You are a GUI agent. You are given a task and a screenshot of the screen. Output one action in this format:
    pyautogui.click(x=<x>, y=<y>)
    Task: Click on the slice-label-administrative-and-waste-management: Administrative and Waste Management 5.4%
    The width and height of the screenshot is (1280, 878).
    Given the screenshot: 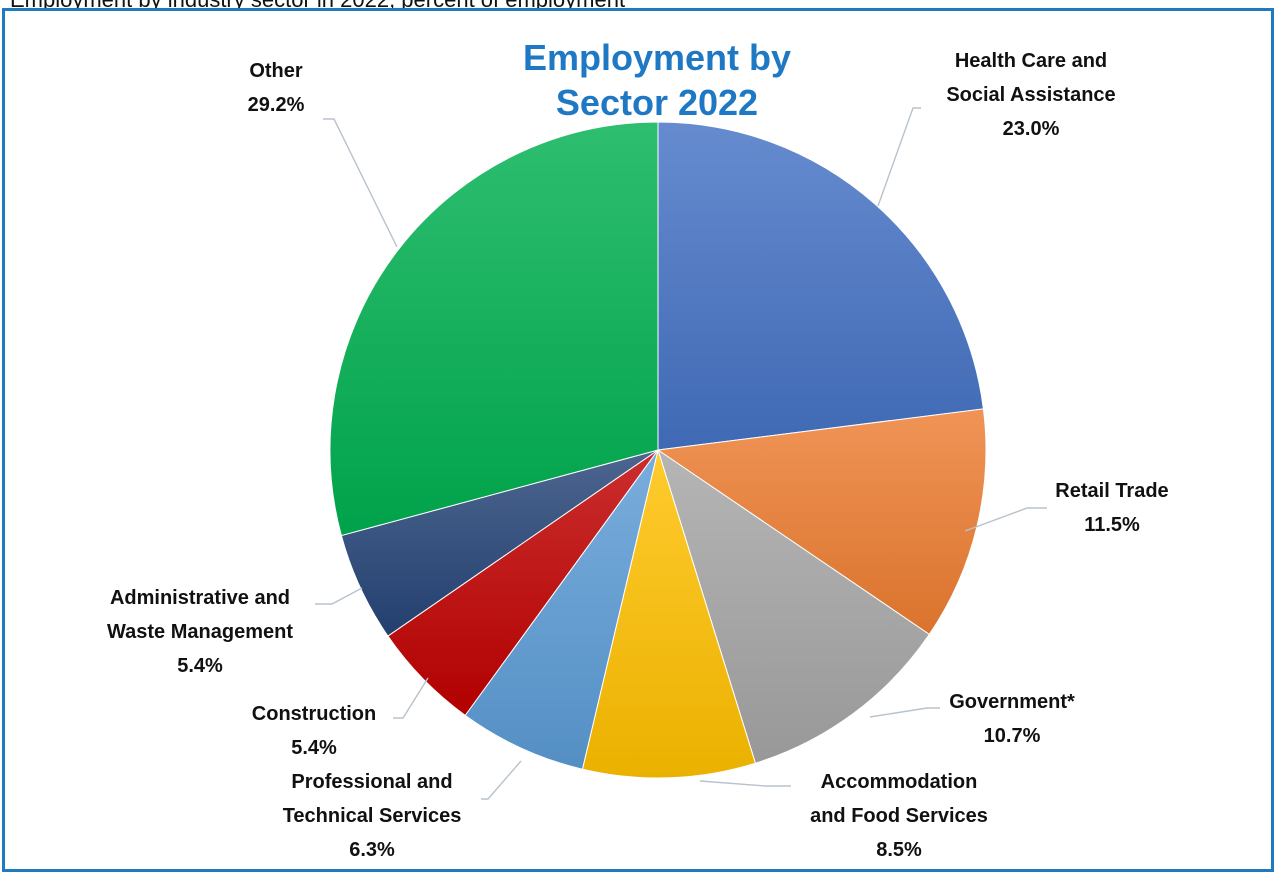 What is the action you would take?
    pyautogui.click(x=200, y=632)
    